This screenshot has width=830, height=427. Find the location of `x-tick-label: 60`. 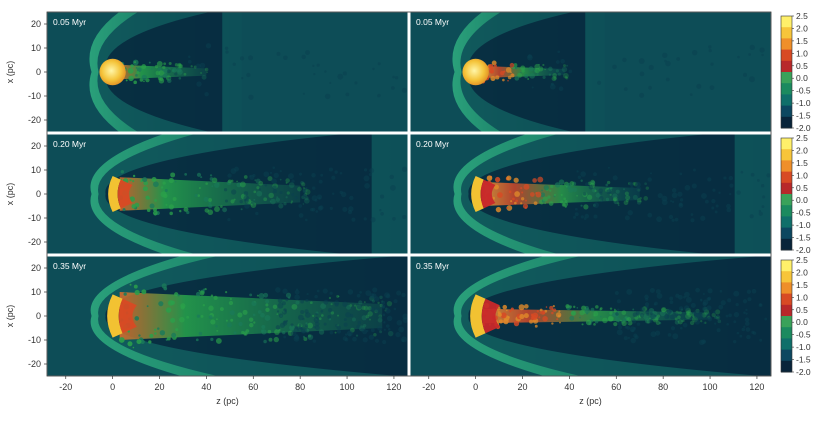

x-tick-label: 60 is located at coordinates (616, 387).